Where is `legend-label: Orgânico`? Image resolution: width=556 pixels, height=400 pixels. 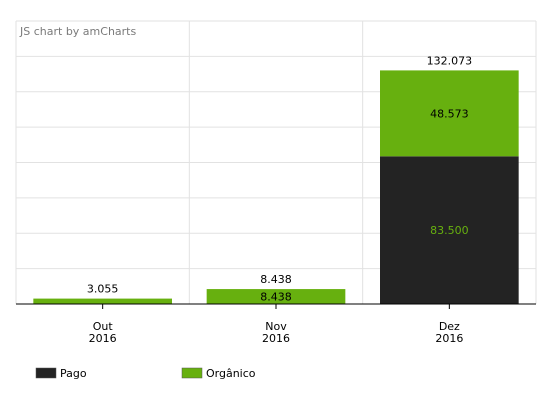
legend-label: Orgânico is located at coordinates (231, 373).